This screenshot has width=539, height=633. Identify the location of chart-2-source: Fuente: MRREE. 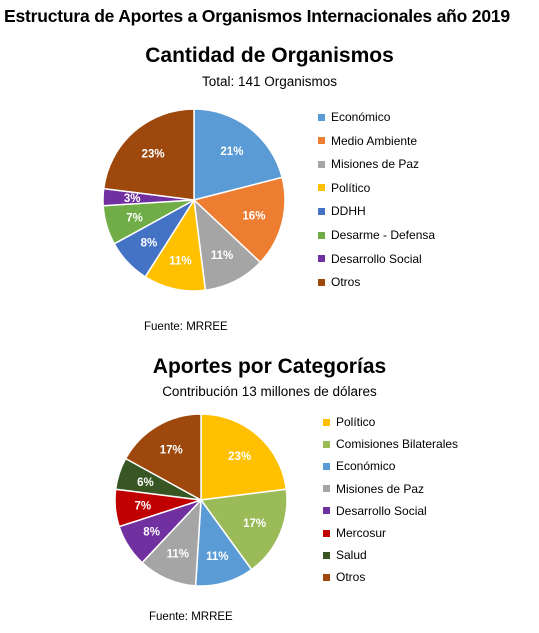
(191, 617).